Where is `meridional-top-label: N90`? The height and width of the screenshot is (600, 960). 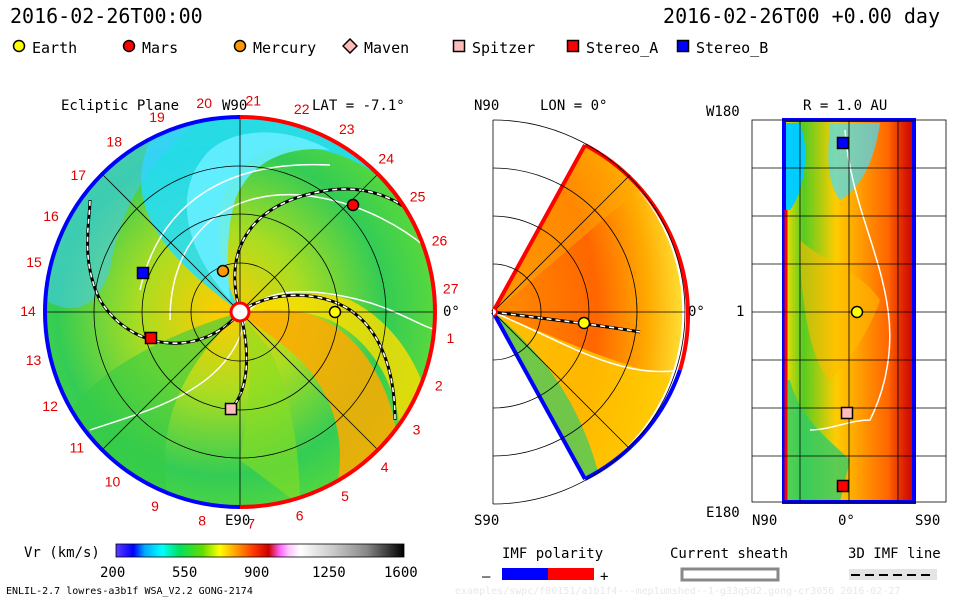 meridional-top-label: N90 is located at coordinates (486, 106).